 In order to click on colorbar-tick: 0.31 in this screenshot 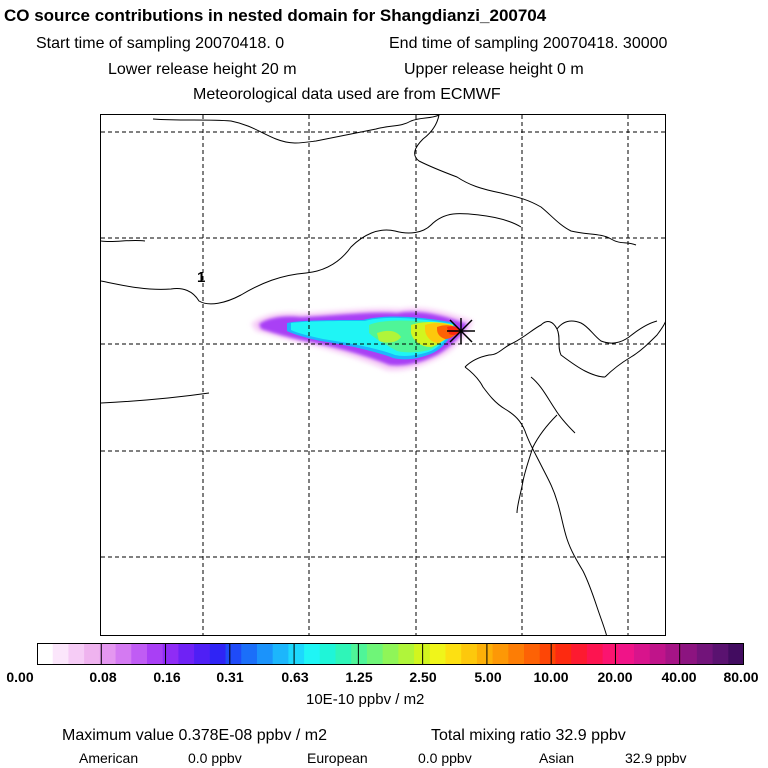, I will do `click(230, 677)`.